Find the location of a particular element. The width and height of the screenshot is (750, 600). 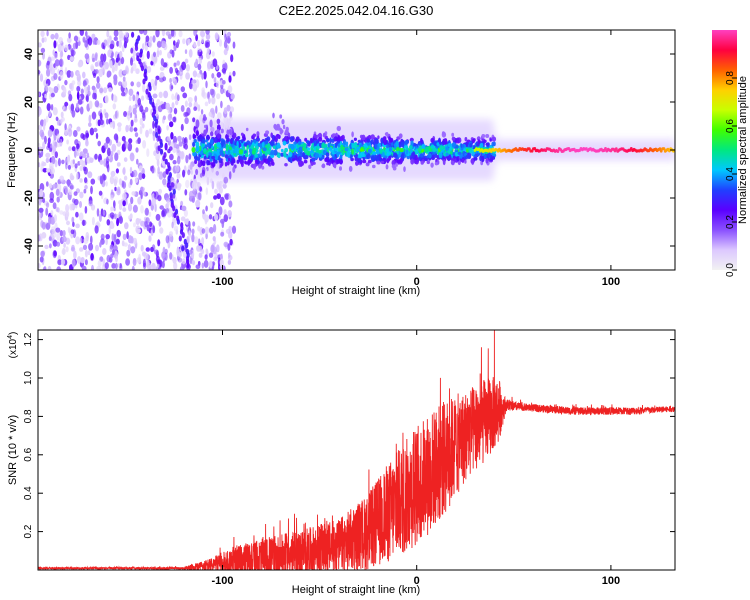

y-tick-label: 1.2 is located at coordinates (28, 339).